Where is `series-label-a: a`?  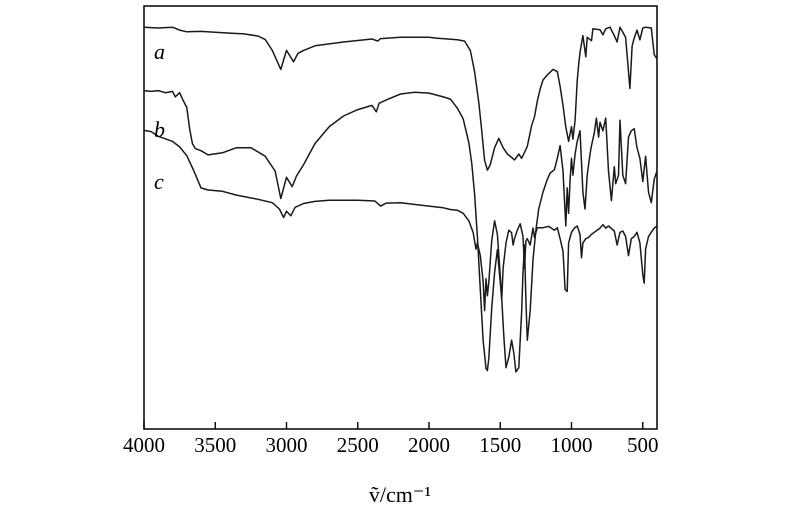
series-label-a: a is located at coordinates (159, 51).